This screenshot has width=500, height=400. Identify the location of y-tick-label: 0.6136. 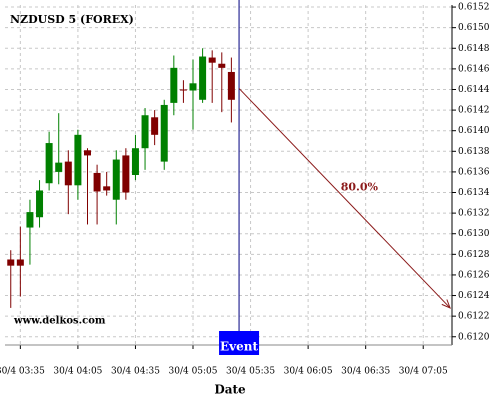
(474, 172).